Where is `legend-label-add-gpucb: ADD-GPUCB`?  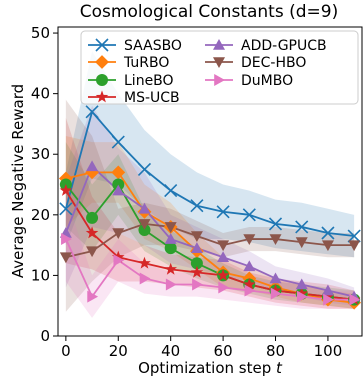 legend-label-add-gpucb: ADD-GPUCB is located at coordinates (284, 46).